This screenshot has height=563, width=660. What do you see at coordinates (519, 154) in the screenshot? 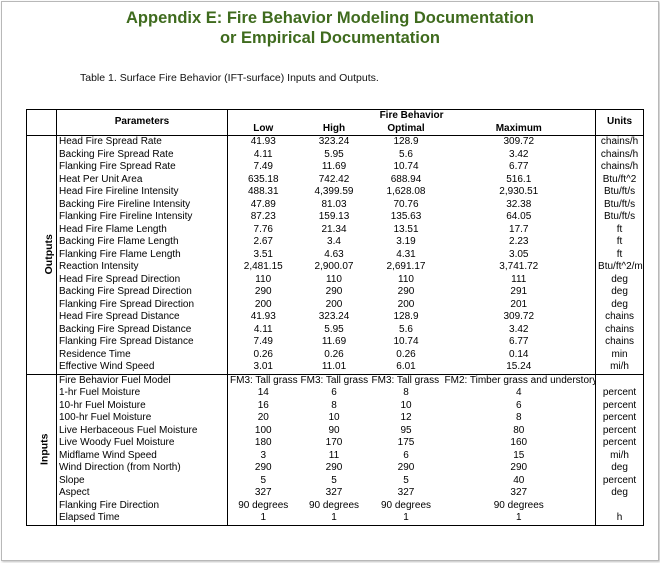
I see `maximum-cell: 3.42` at bounding box center [519, 154].